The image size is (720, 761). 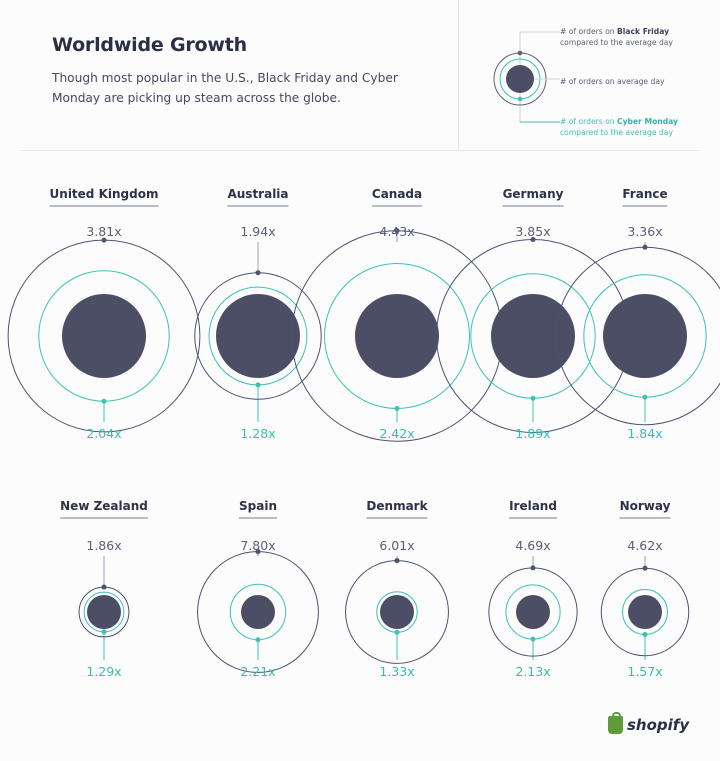 I want to click on average-disc-united-kingdom, so click(x=104, y=336).